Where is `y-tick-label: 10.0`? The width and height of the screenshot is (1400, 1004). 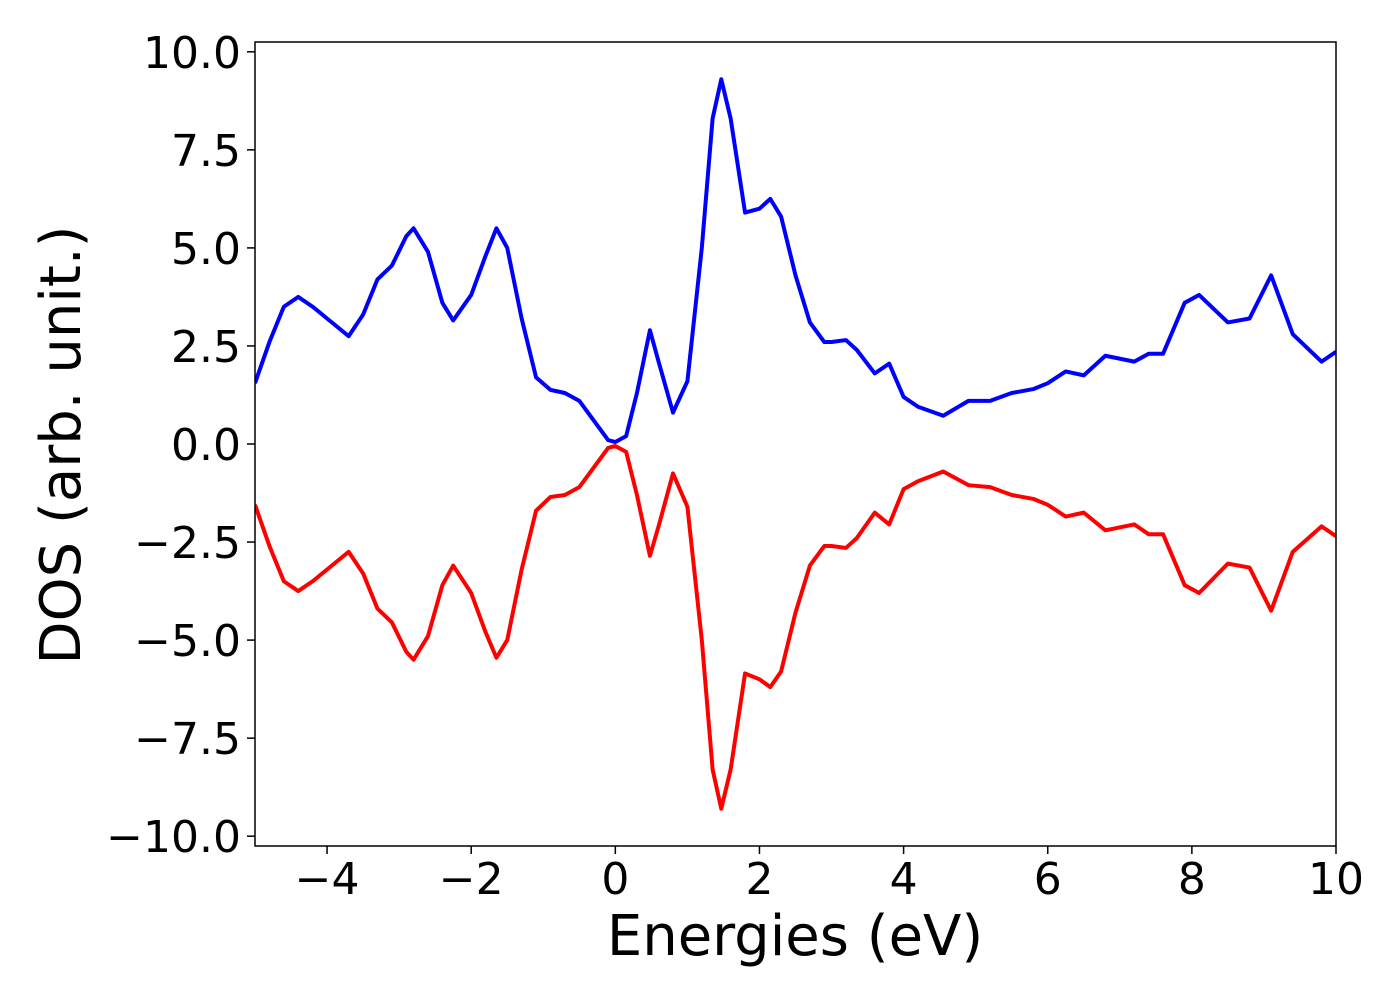
y-tick-label: 10.0 is located at coordinates (192, 53).